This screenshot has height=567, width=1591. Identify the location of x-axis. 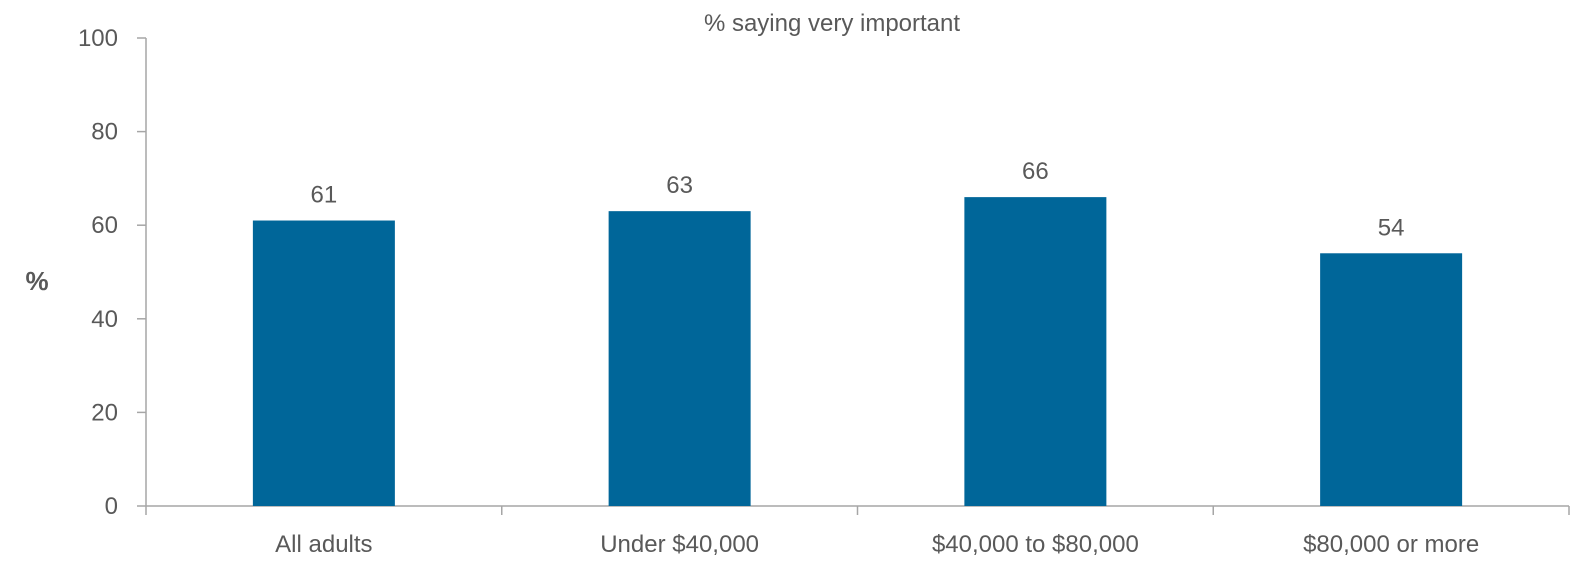
(857, 510).